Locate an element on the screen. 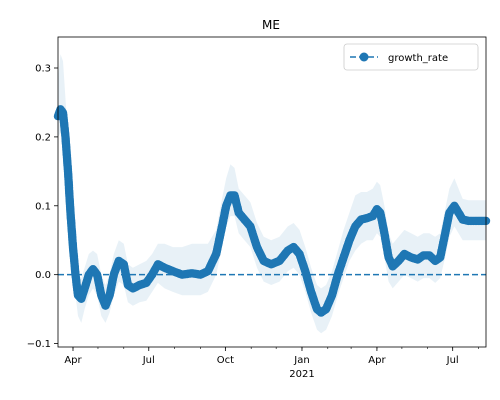 The height and width of the screenshot is (400, 500). y-tick-label: 0.2 is located at coordinates (43, 137).